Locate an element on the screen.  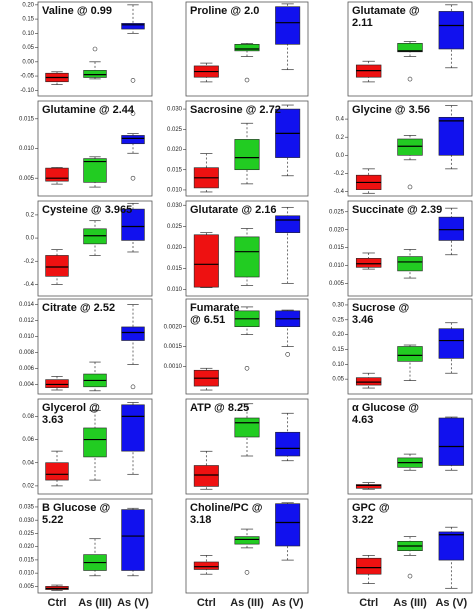
x-tick-label: As (V) is located at coordinates (288, 603).